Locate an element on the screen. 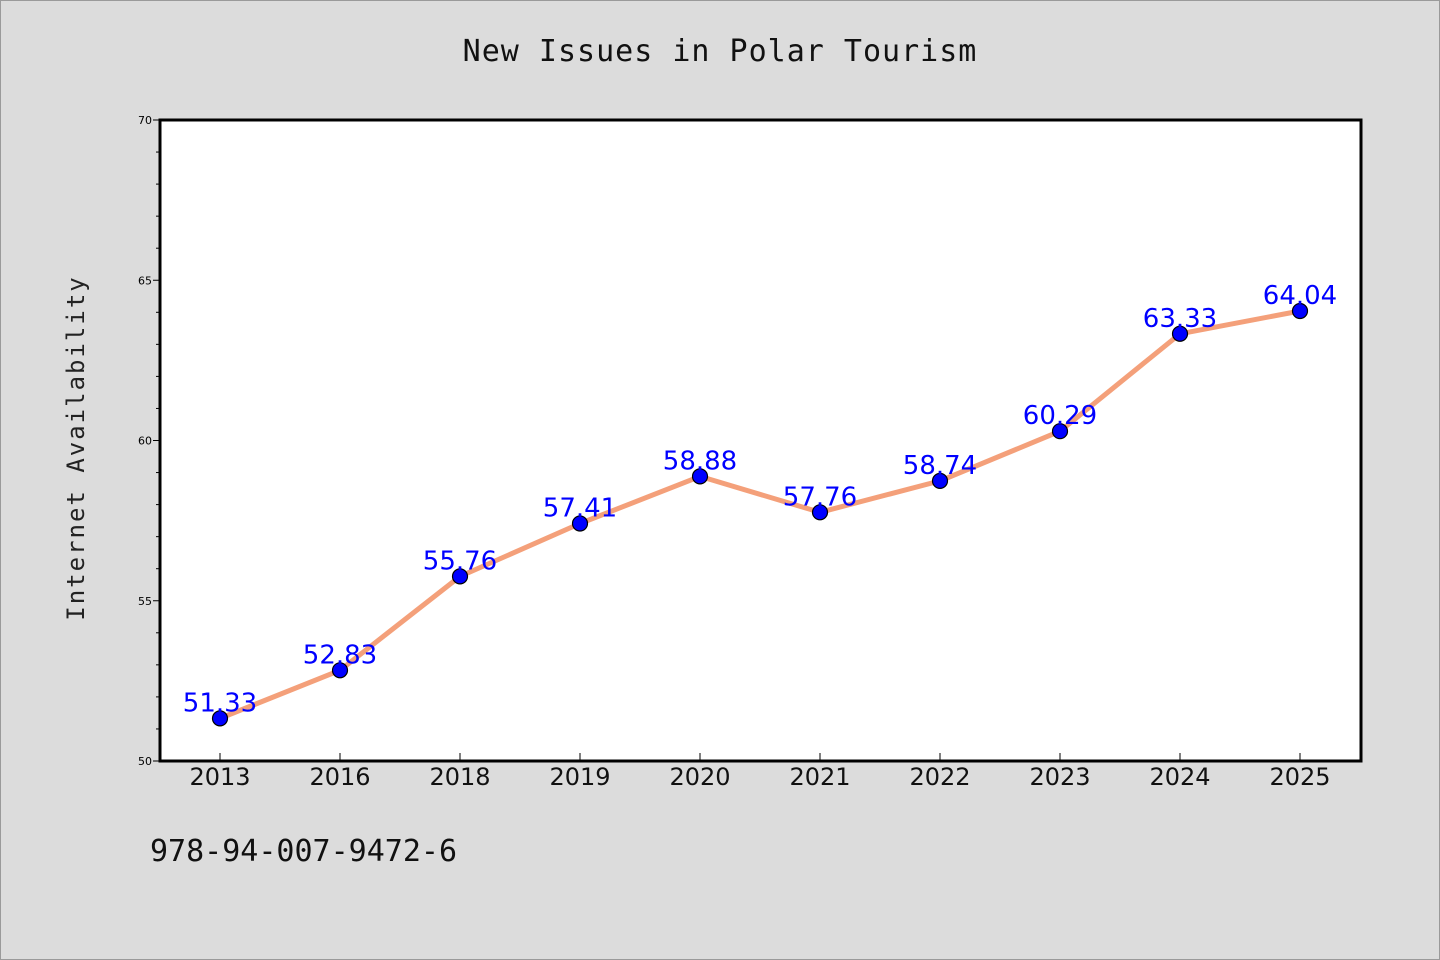 Image resolution: width=1440 pixels, height=960 pixels. data-label: 63.33 is located at coordinates (1180, 319).